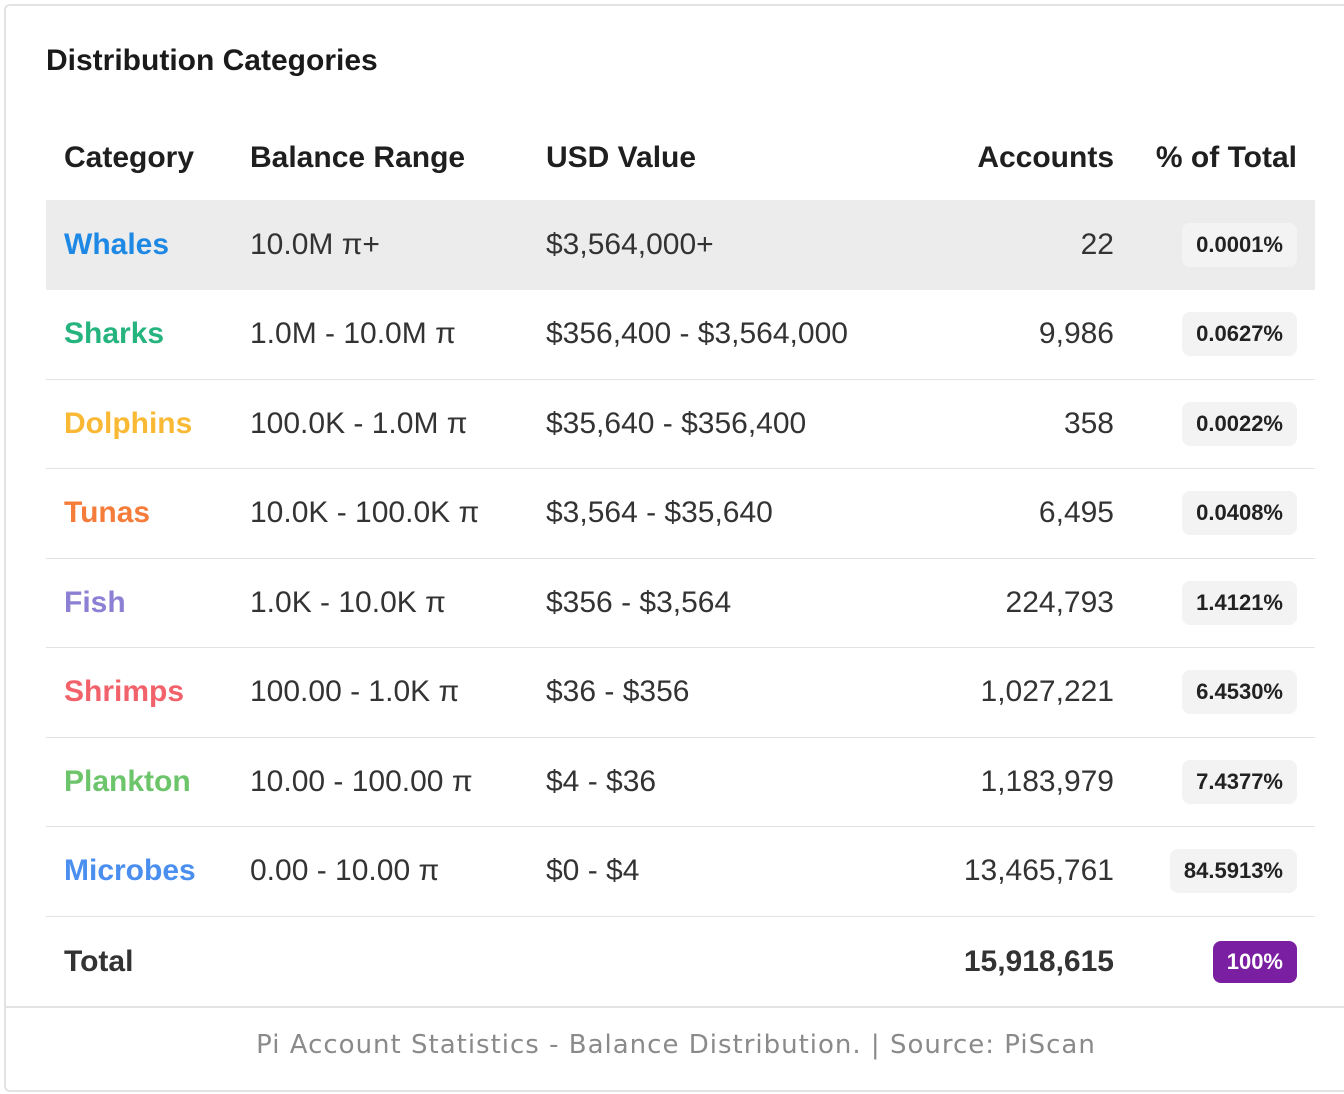 This screenshot has width=1344, height=1094. Describe the element at coordinates (1254, 962) in the screenshot. I see `total-percent-badge: 100%` at that location.